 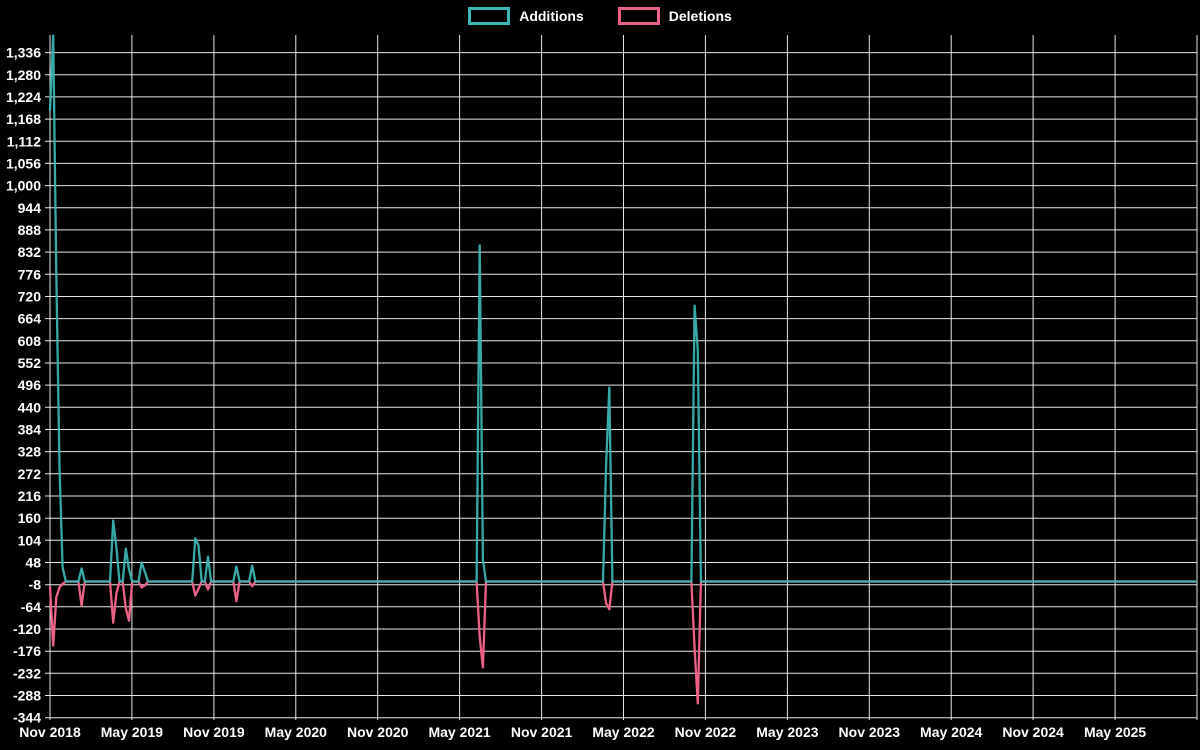 What do you see at coordinates (542, 732) in the screenshot?
I see `x-axis-tick-label: Nov 2021` at bounding box center [542, 732].